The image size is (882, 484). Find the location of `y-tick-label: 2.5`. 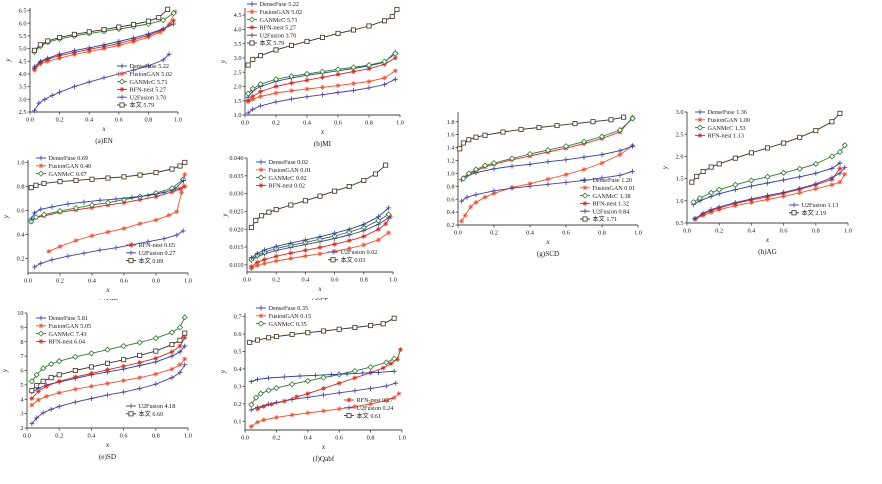

y-tick-label: 2.5 is located at coordinates (23, 112).